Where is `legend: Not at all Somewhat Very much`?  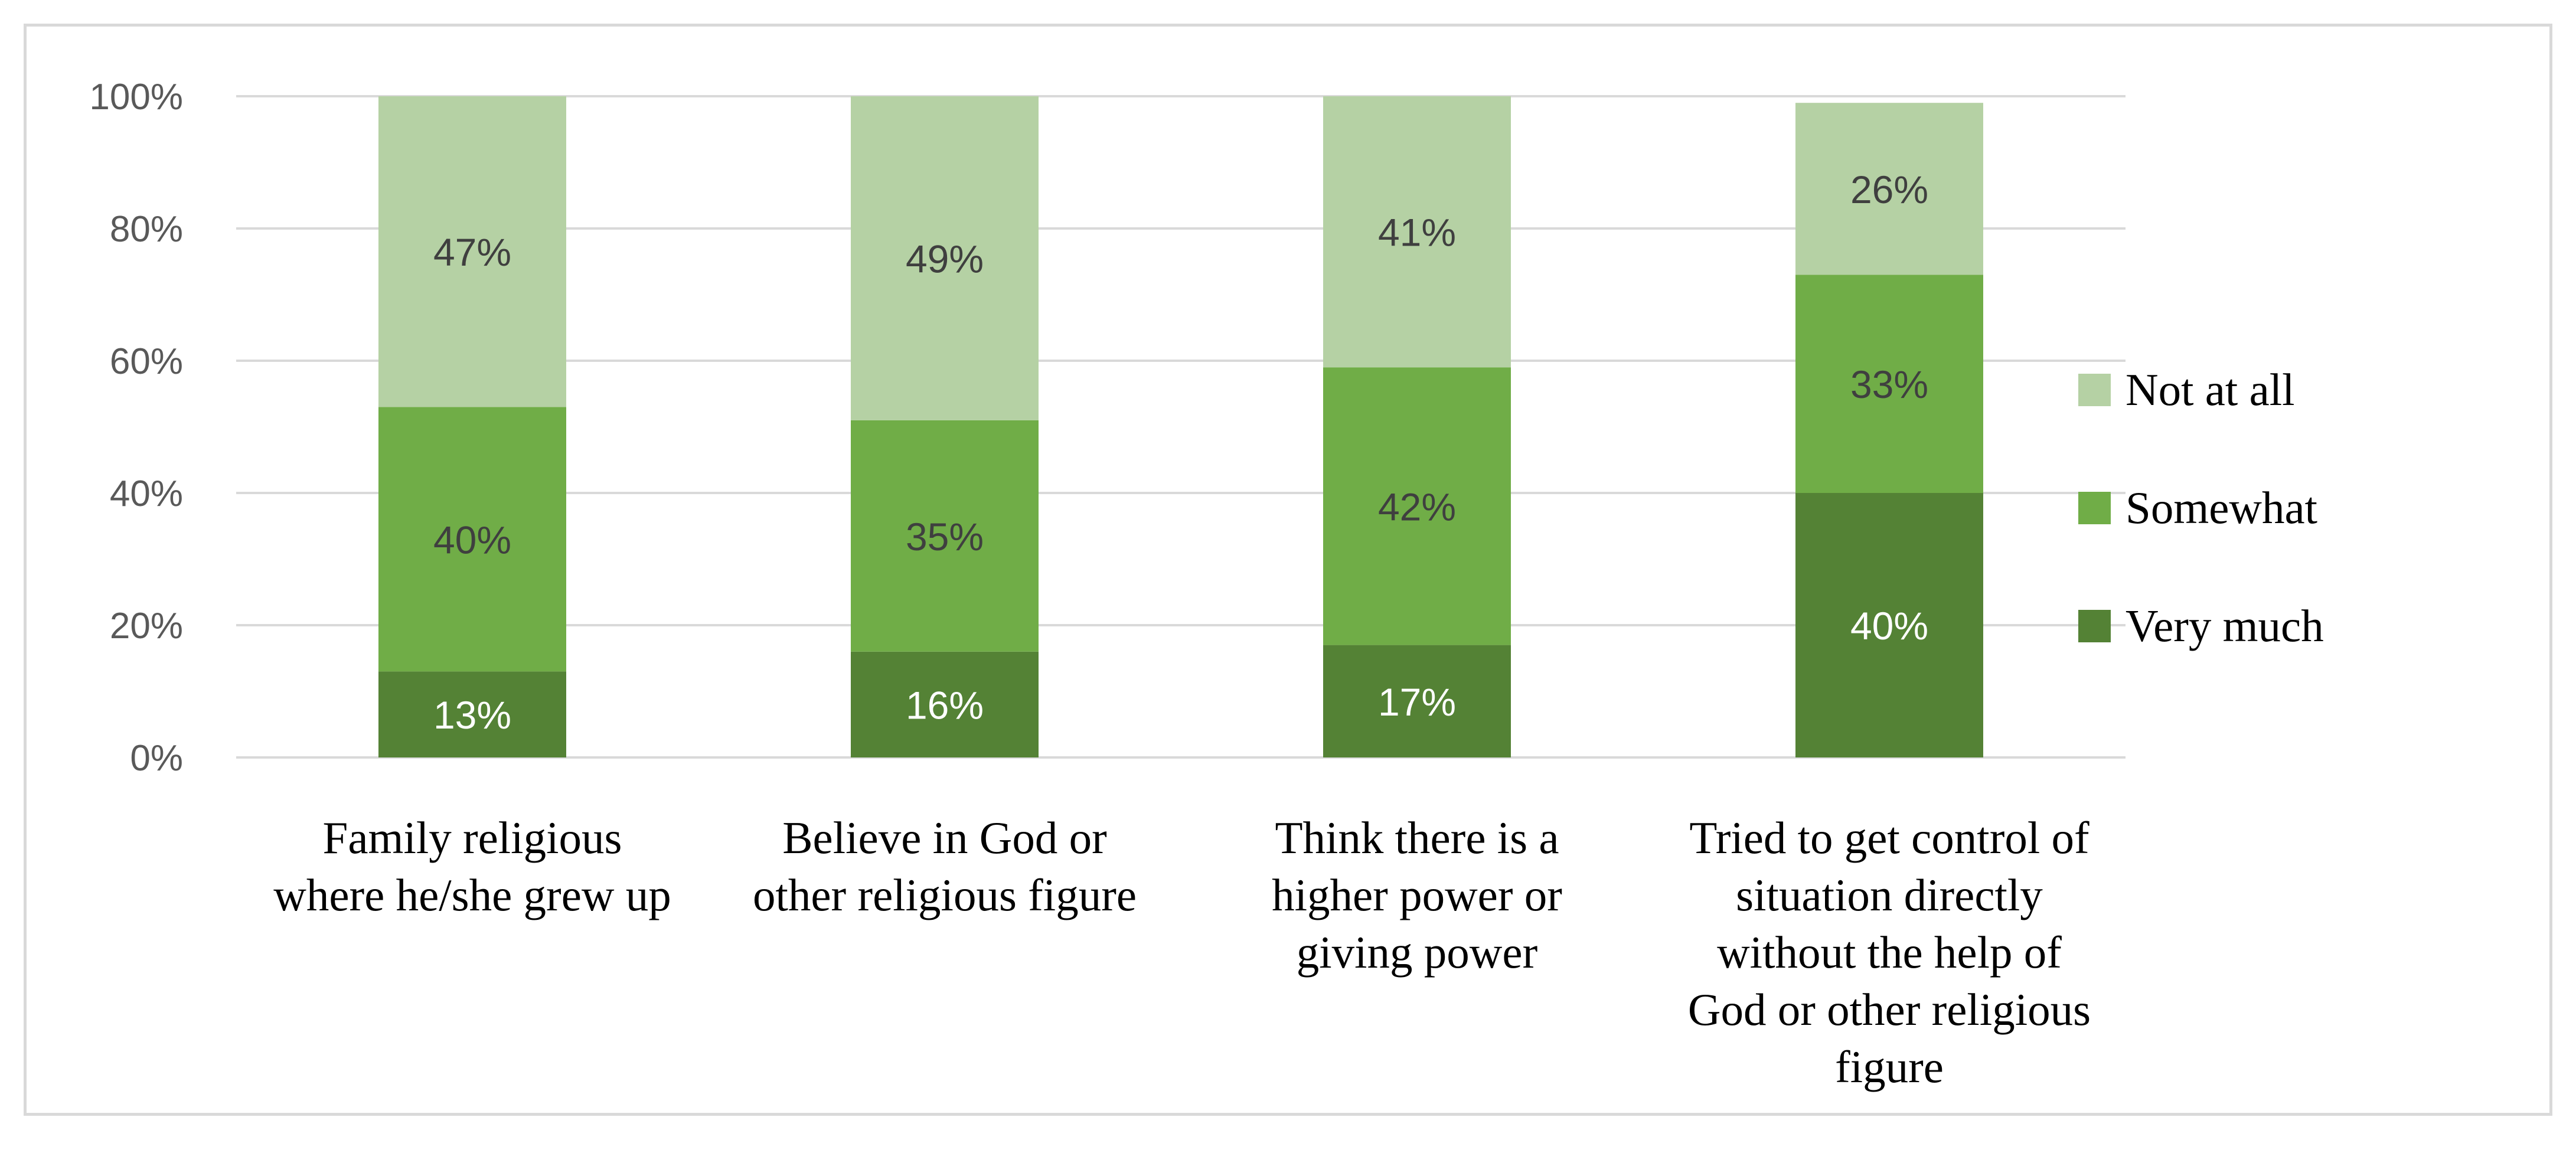 legend: Not at all Somewhat Very much is located at coordinates (2201, 507).